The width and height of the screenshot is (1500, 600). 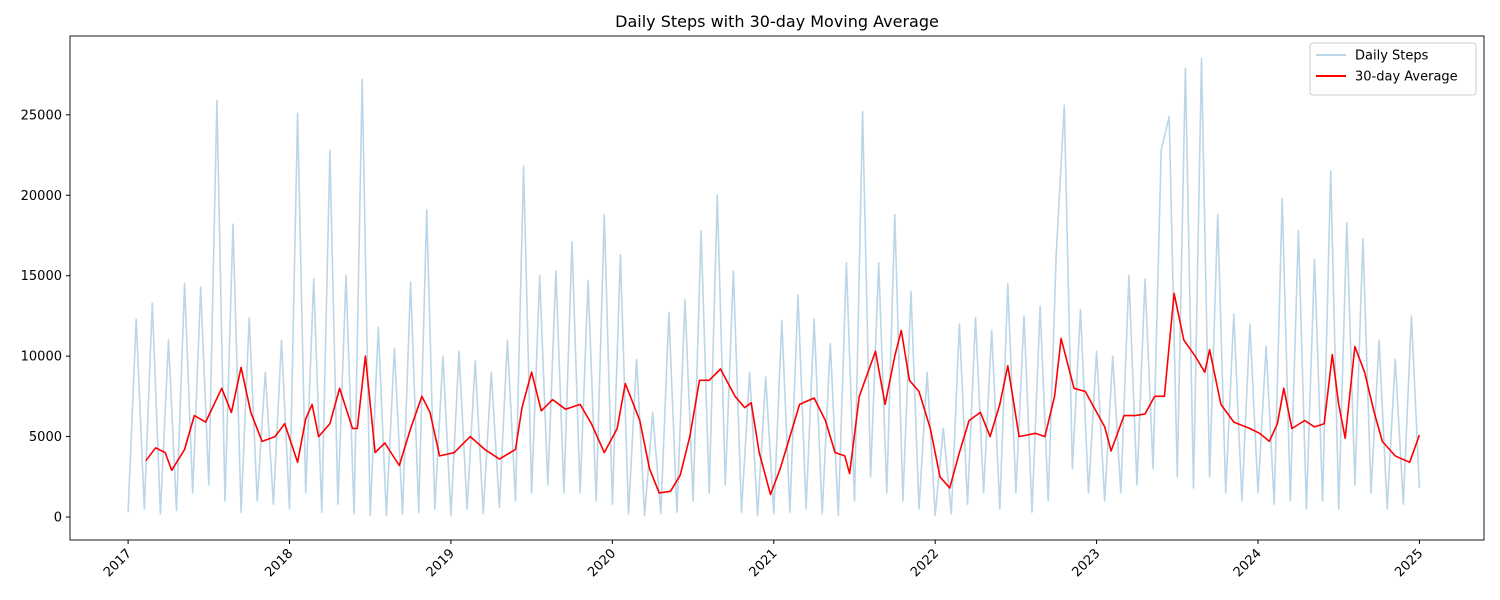 I want to click on y-tick-label: 5000, so click(x=45, y=437).